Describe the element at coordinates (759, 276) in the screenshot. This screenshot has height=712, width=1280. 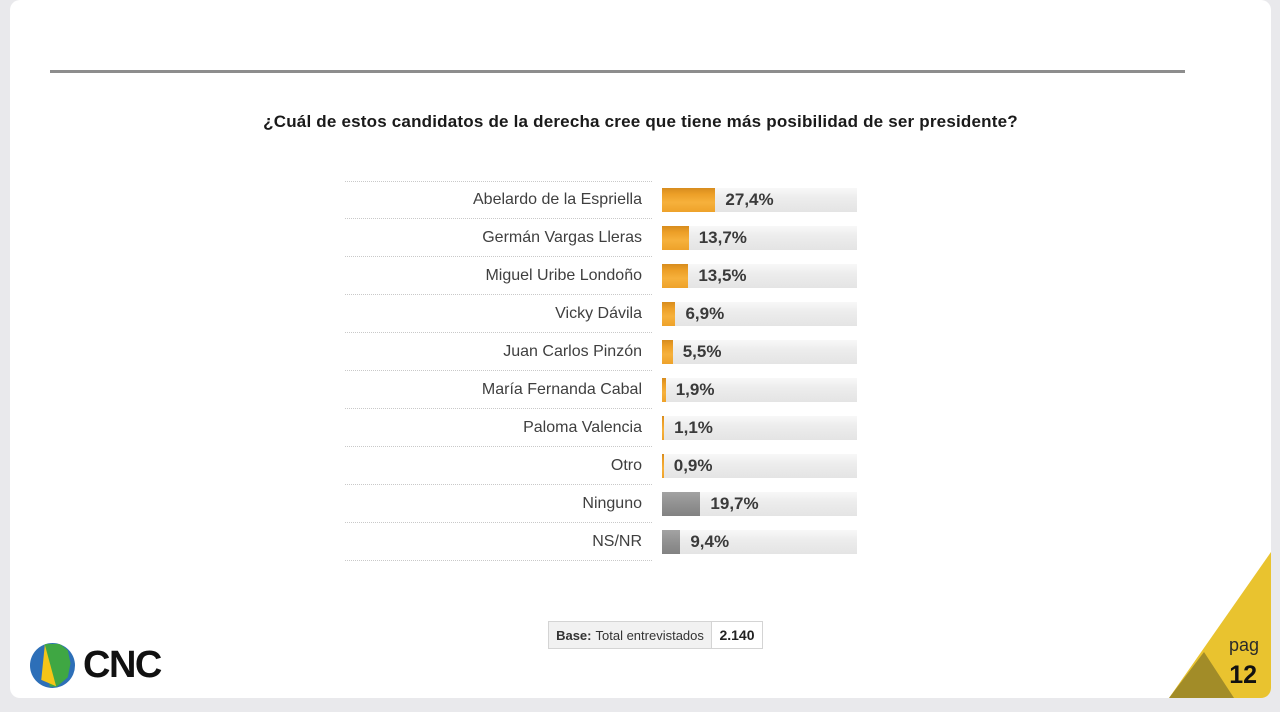
I see `bar-track: 13,5%` at that location.